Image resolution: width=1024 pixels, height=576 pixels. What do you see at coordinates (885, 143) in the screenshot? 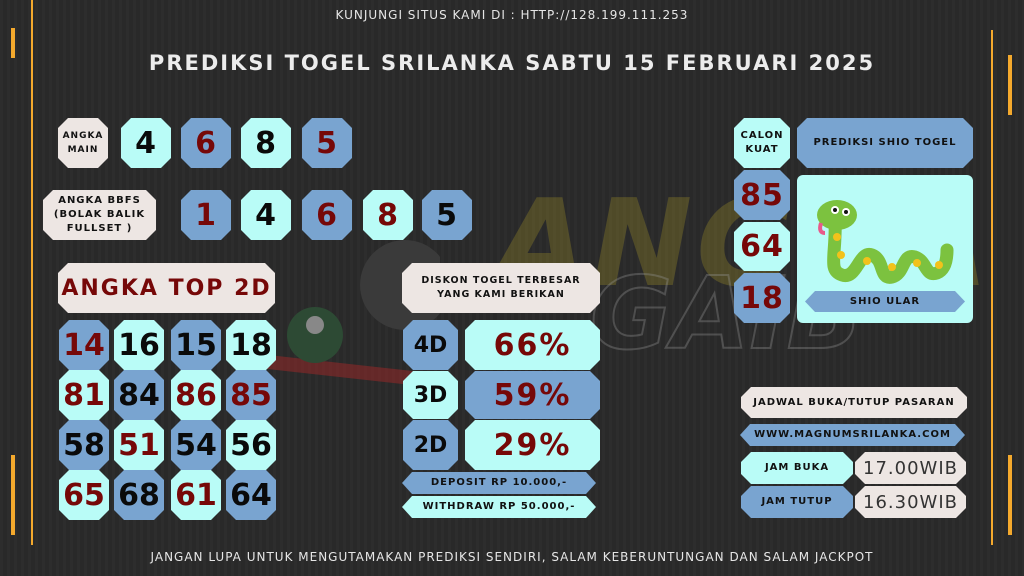
I see `shio-header: PREDIKSI SHIO TOGEL` at bounding box center [885, 143].